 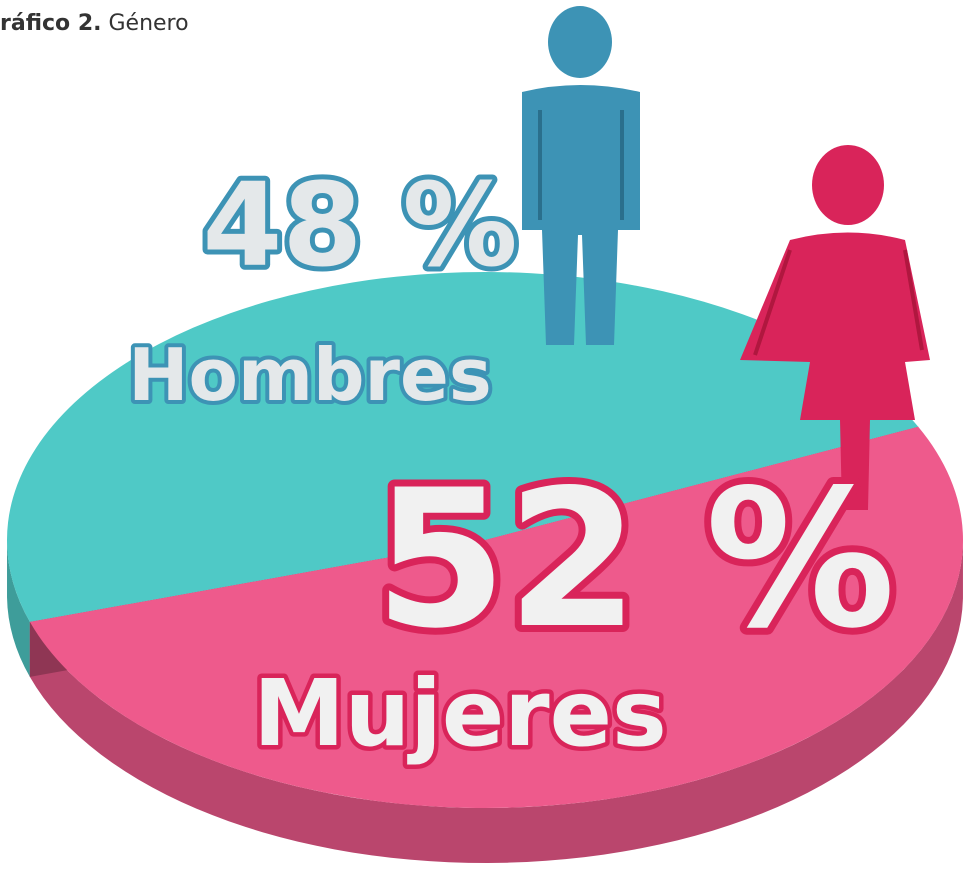 What do you see at coordinates (50, 23) in the screenshot?
I see `title-number: ráfico 2.` at bounding box center [50, 23].